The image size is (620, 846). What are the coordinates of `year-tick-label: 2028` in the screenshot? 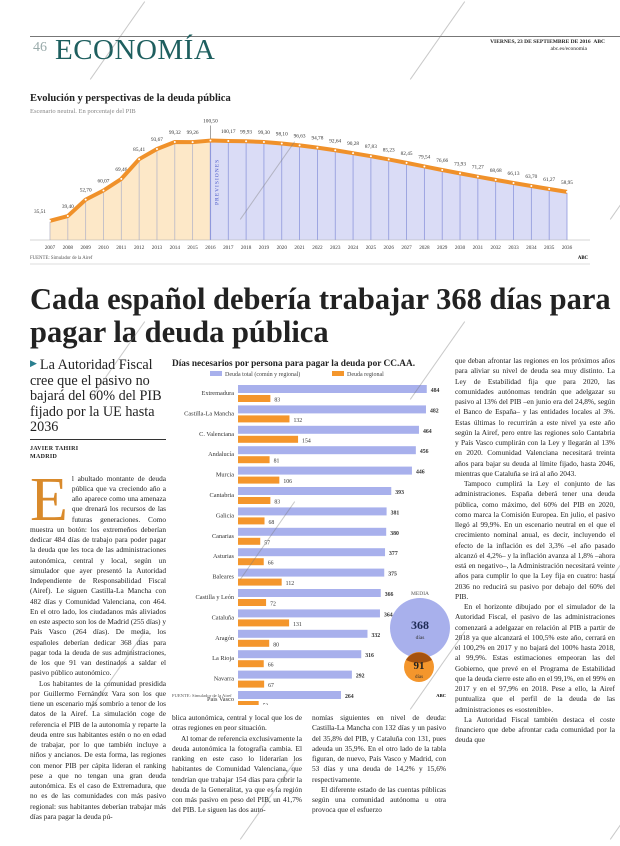 It's located at (424, 248).